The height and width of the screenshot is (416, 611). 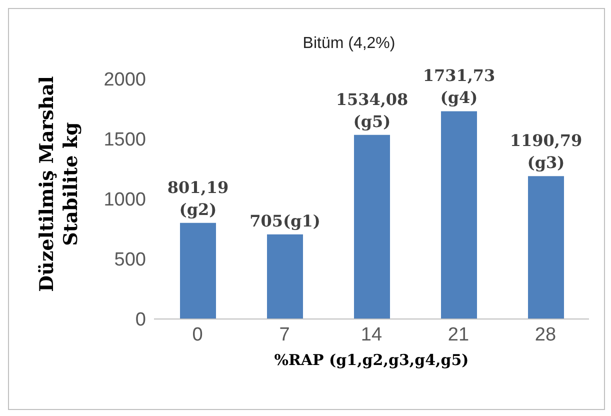 What do you see at coordinates (371, 335) in the screenshot?
I see `x-tick-label: 14` at bounding box center [371, 335].